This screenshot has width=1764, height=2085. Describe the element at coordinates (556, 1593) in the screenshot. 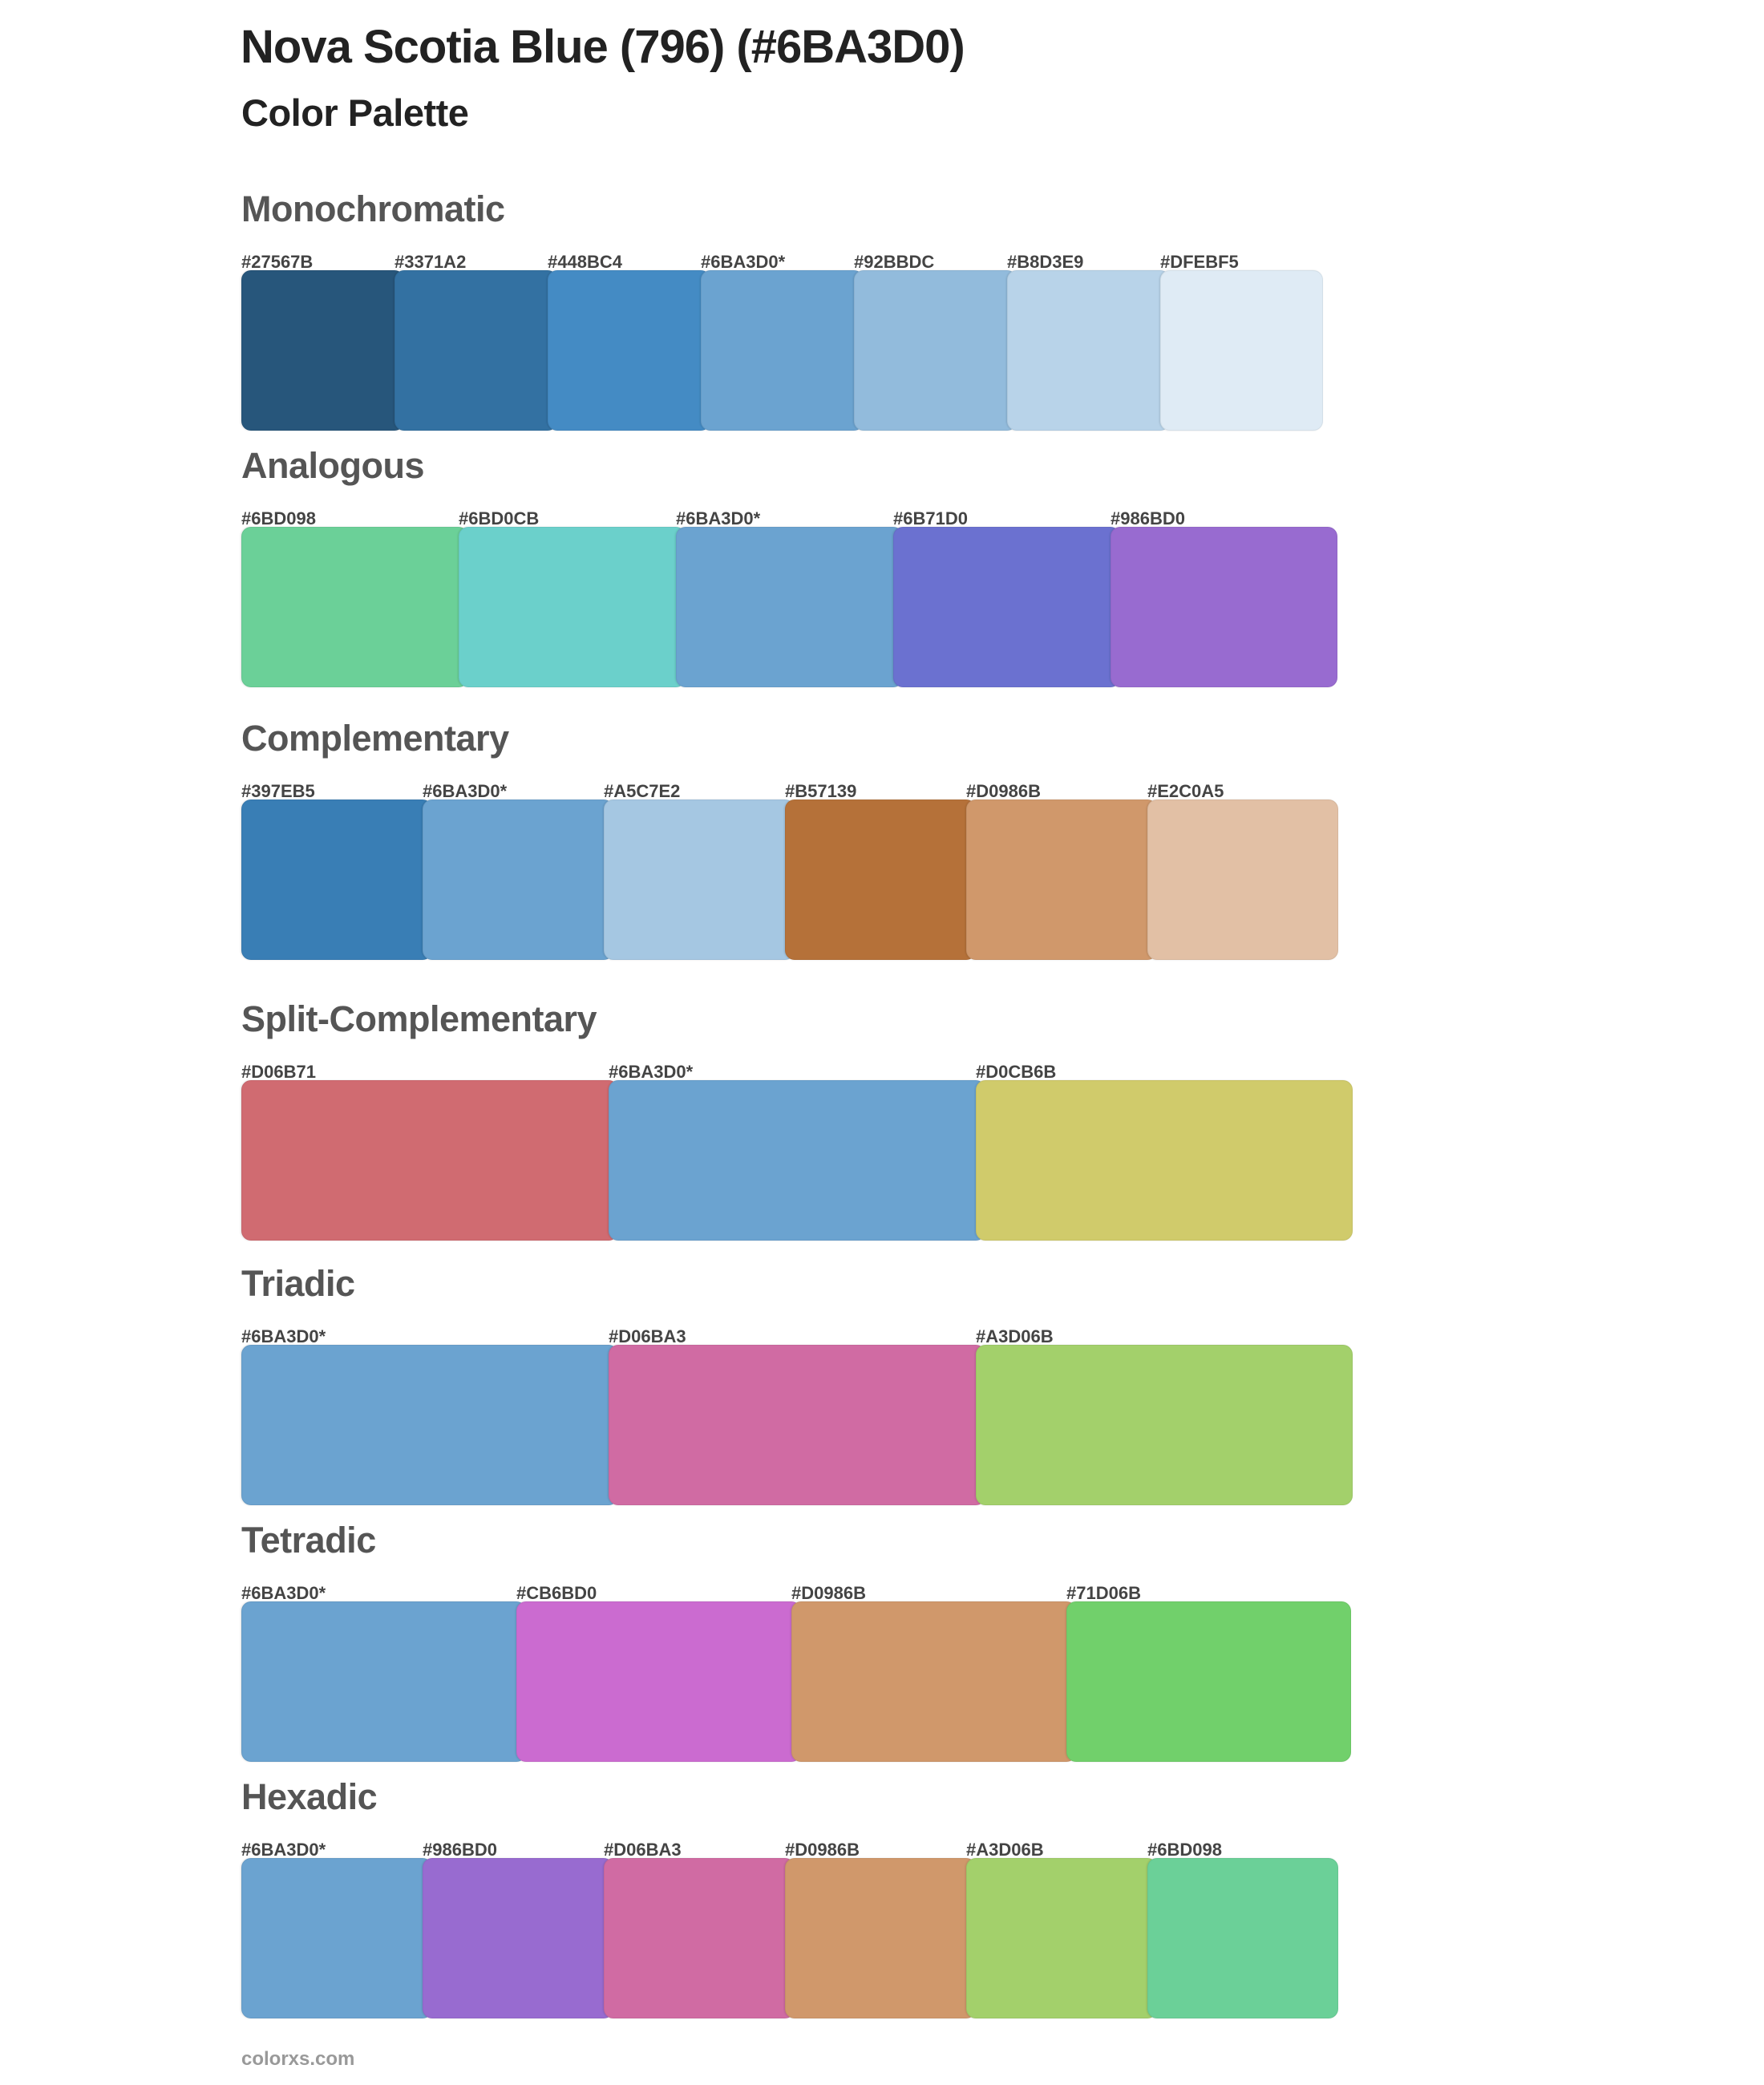

I see `hex-label: #CB6BD0` at that location.